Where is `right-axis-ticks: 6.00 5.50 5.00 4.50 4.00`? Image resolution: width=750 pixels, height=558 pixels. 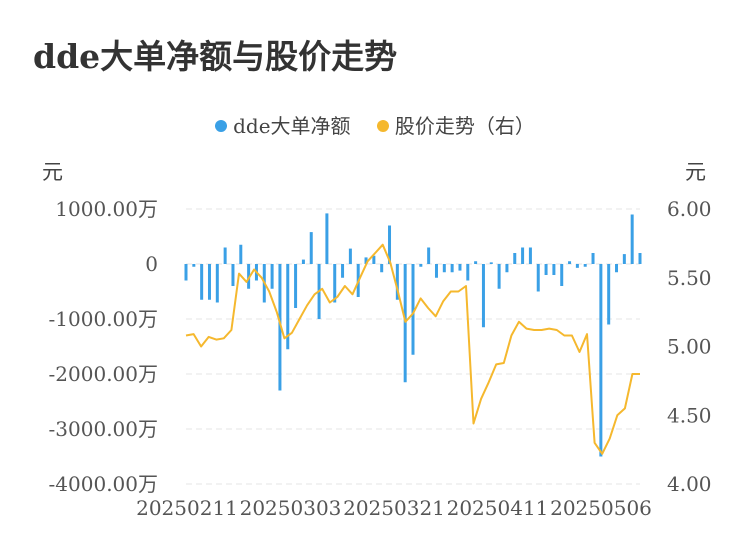 right-axis-ticks: 6.00 5.50 5.00 4.50 4.00 is located at coordinates (689, 346).